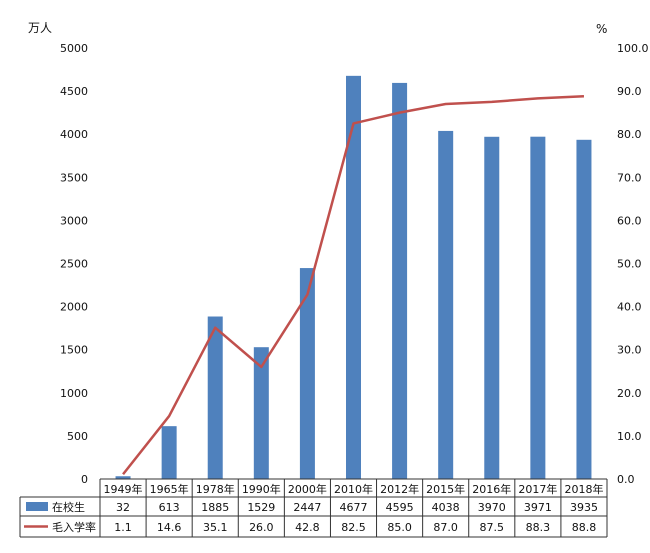 This screenshot has height=553, width=650. Describe the element at coordinates (400, 507) in the screenshot. I see `table-cell-enrollment: 4595` at that location.